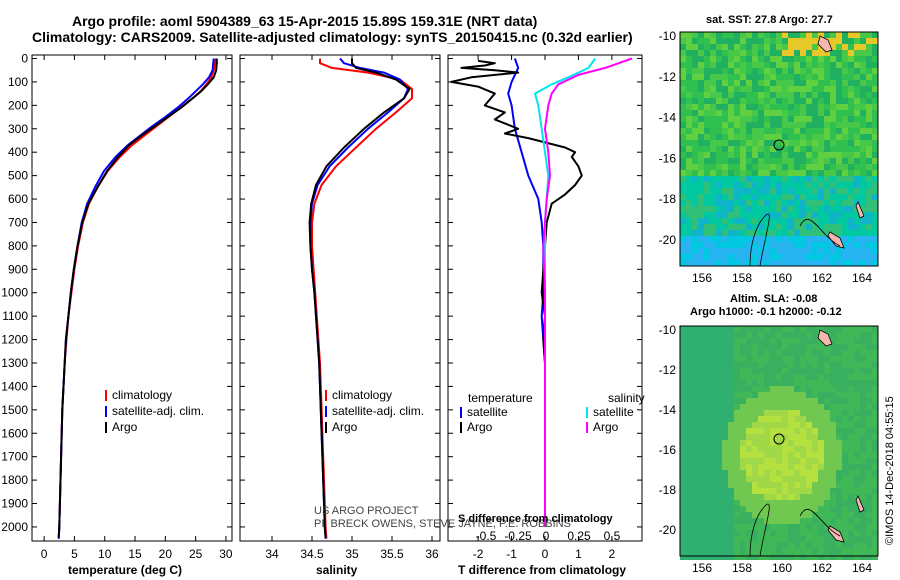 This screenshot has width=900, height=580. Describe the element at coordinates (535, 519) in the screenshot. I see `s-difference-axis-label: S difference from climatology` at that location.